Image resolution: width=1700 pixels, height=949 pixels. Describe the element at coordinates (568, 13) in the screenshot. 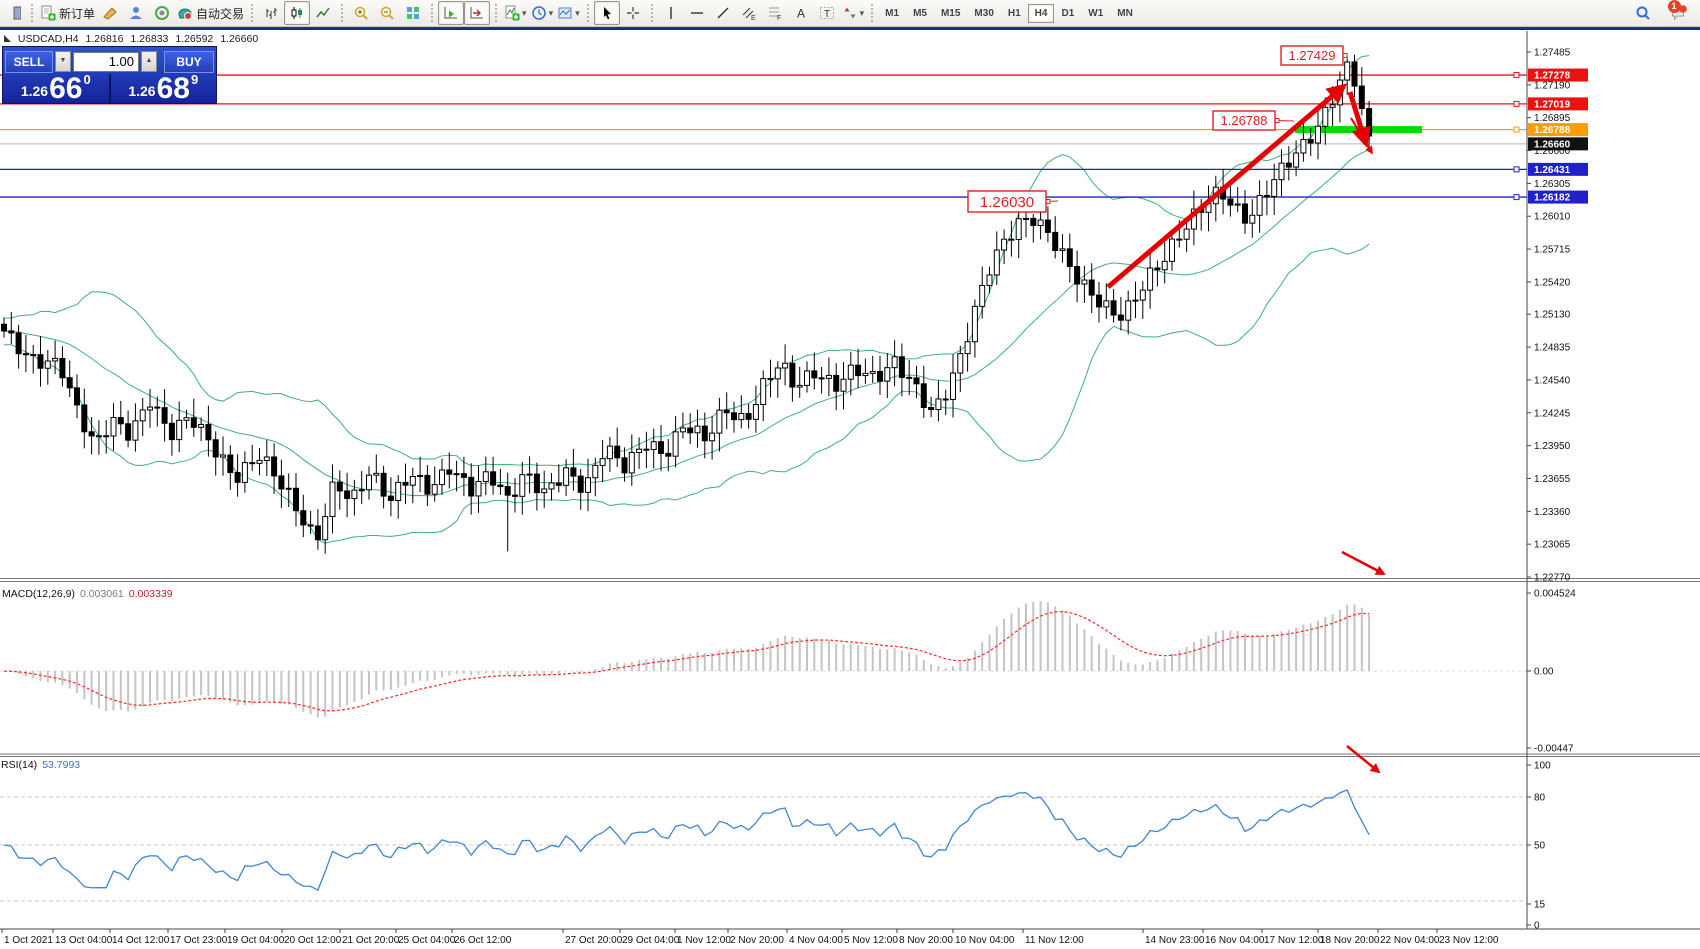

I see `template-icon: ▾` at that location.